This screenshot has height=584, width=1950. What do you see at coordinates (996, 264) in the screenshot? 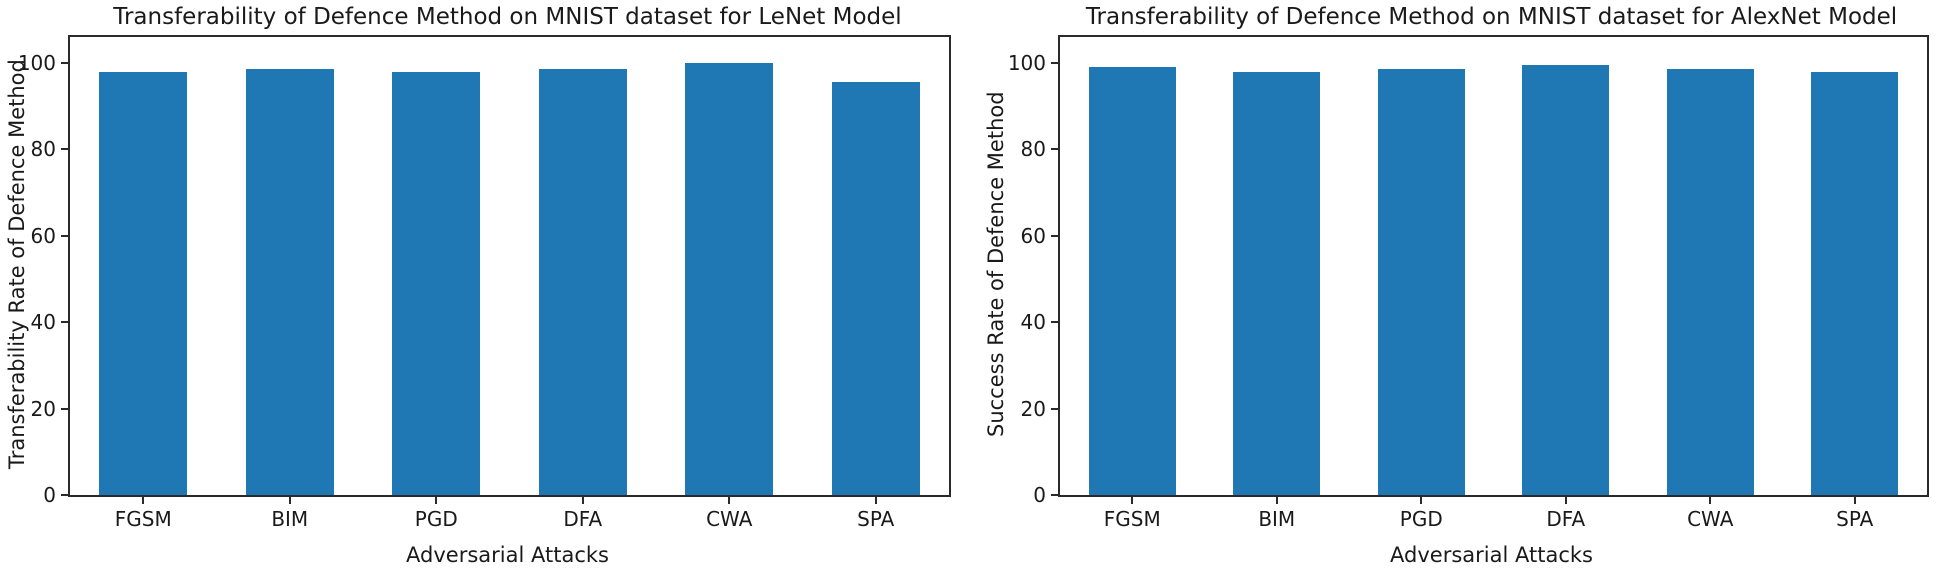
I see `y-axis-label: Success Rate of Defence Method` at bounding box center [996, 264].